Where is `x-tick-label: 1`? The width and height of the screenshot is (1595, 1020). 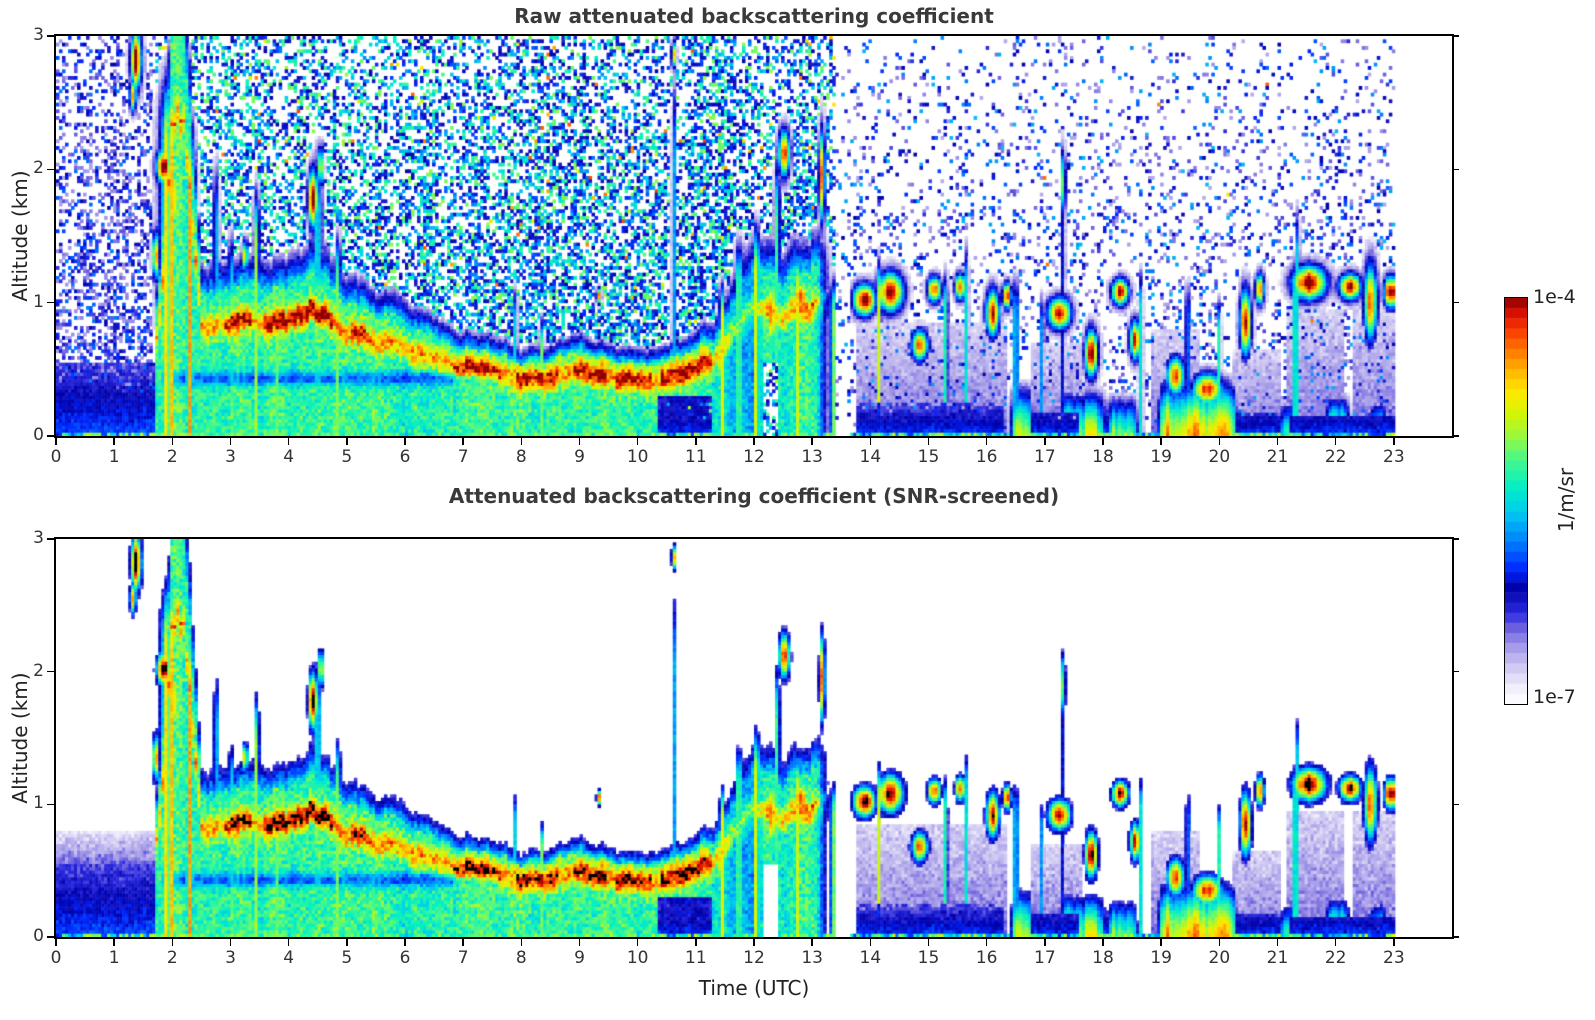
x-tick-label: 1 is located at coordinates (114, 457).